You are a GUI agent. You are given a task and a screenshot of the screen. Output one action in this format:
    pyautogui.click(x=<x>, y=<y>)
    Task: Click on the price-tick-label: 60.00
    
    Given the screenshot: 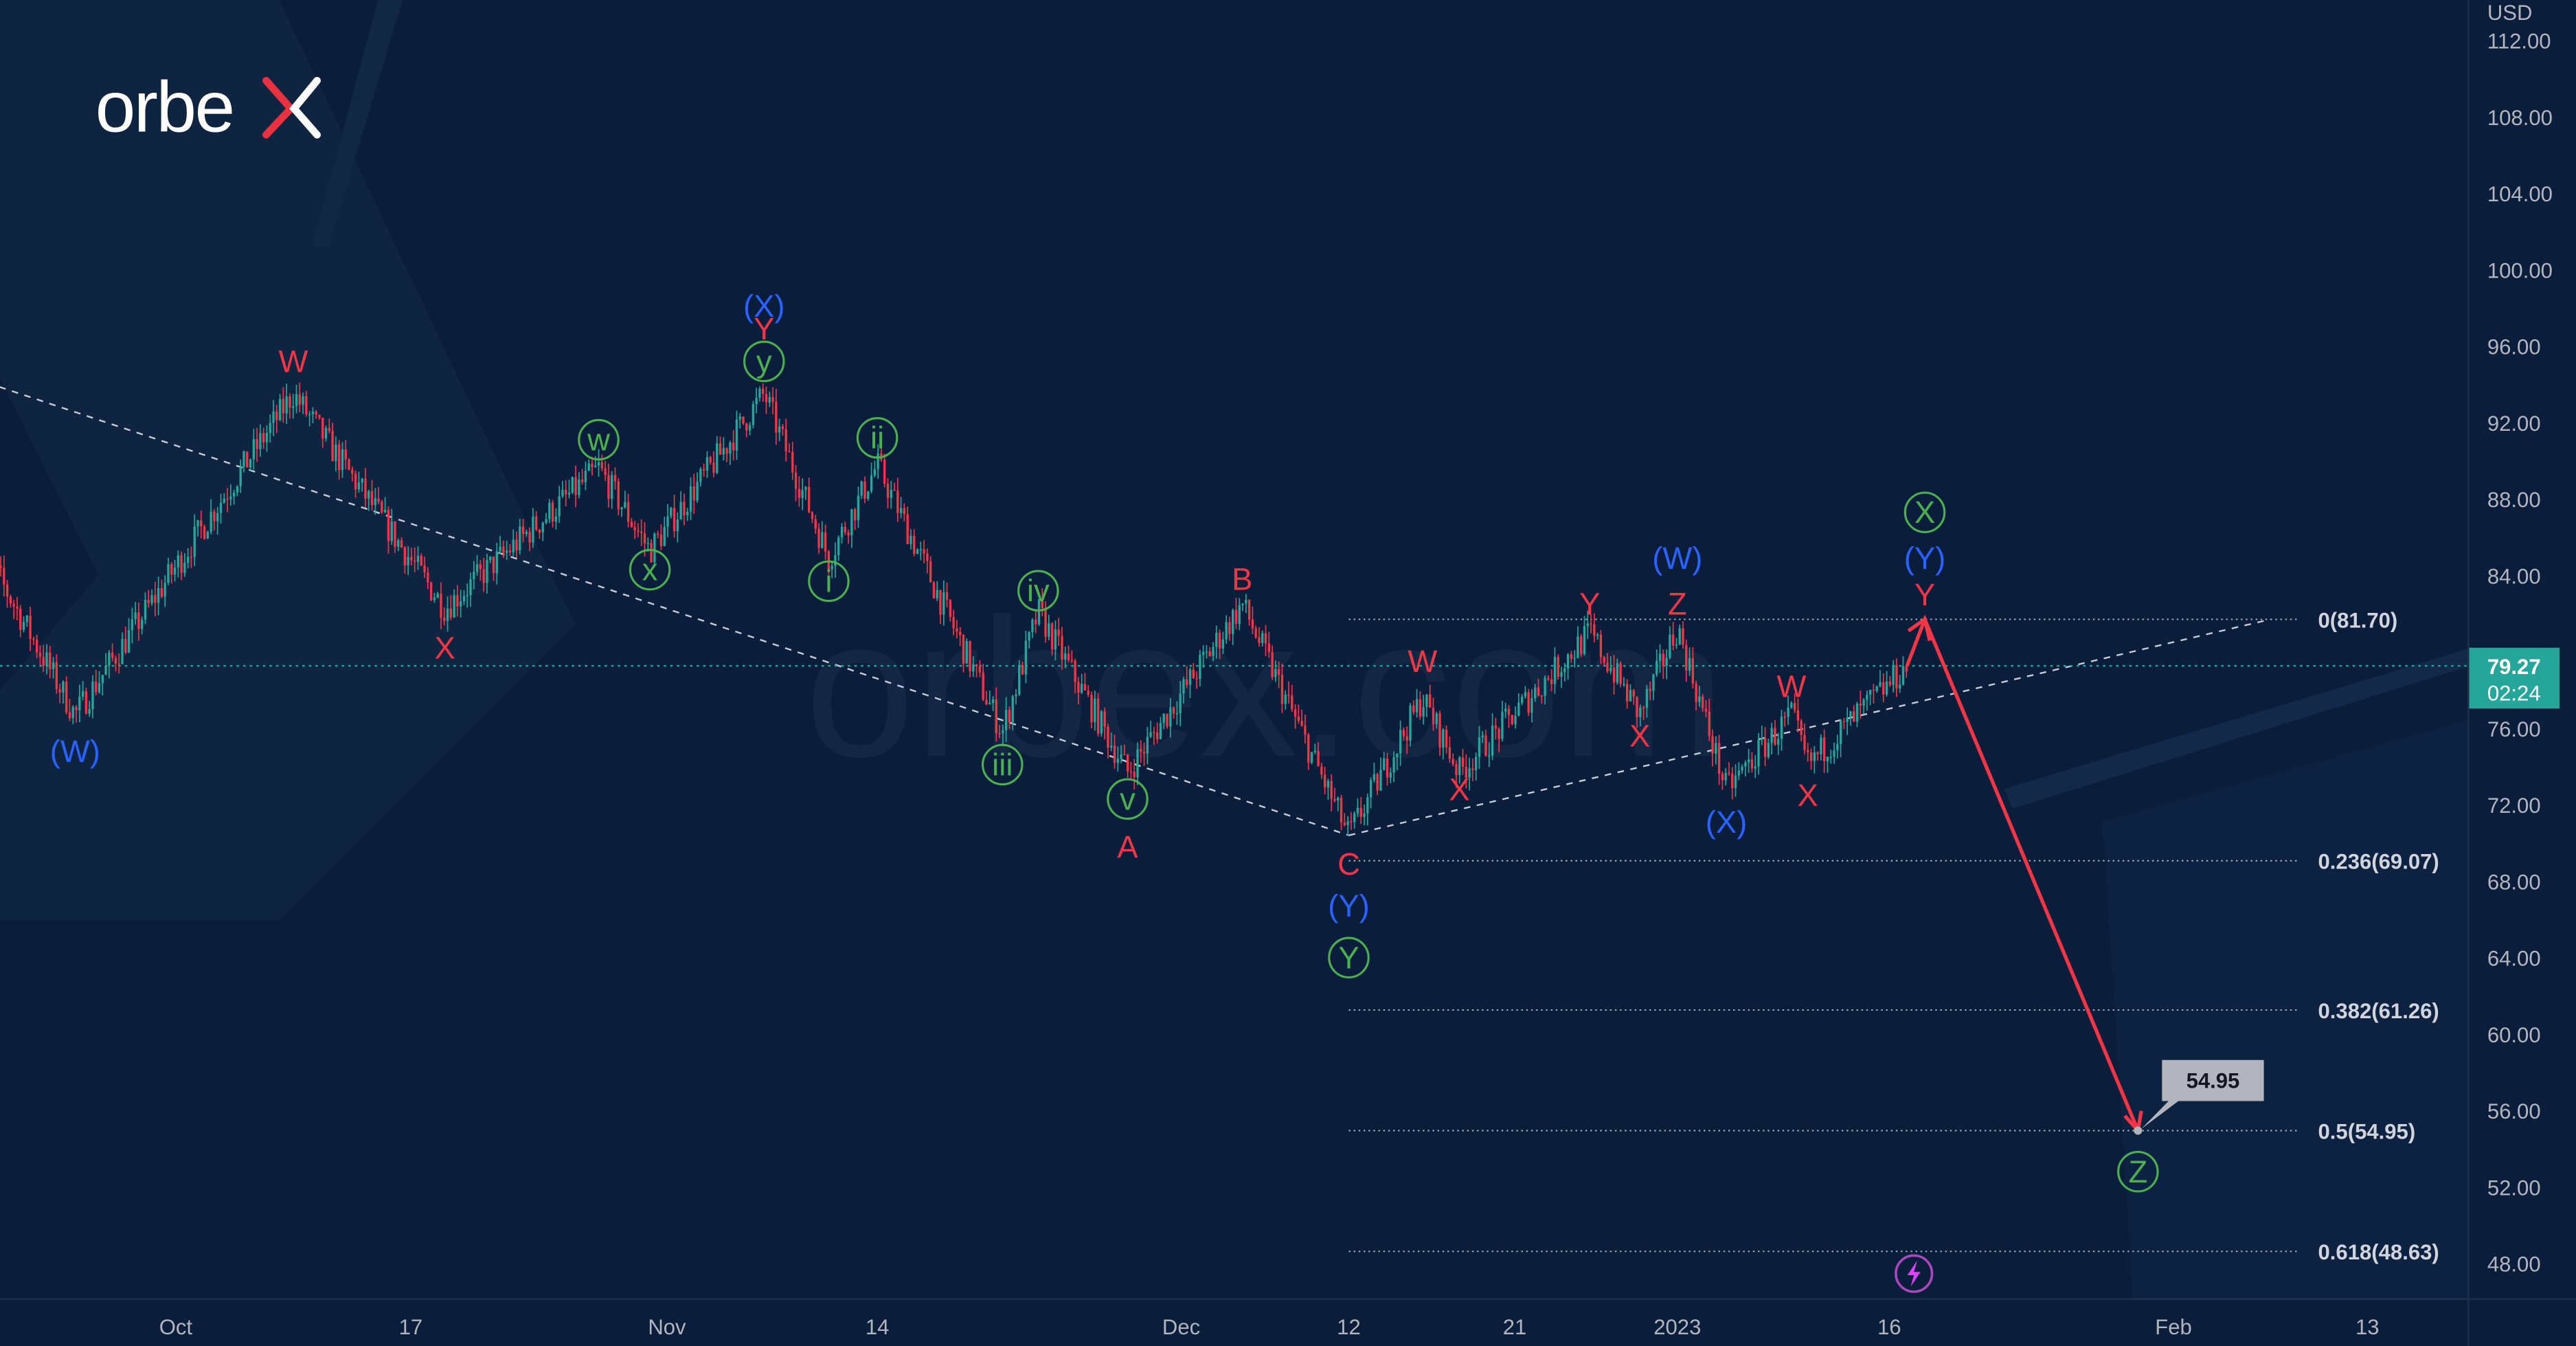 What is the action you would take?
    pyautogui.click(x=2514, y=1035)
    